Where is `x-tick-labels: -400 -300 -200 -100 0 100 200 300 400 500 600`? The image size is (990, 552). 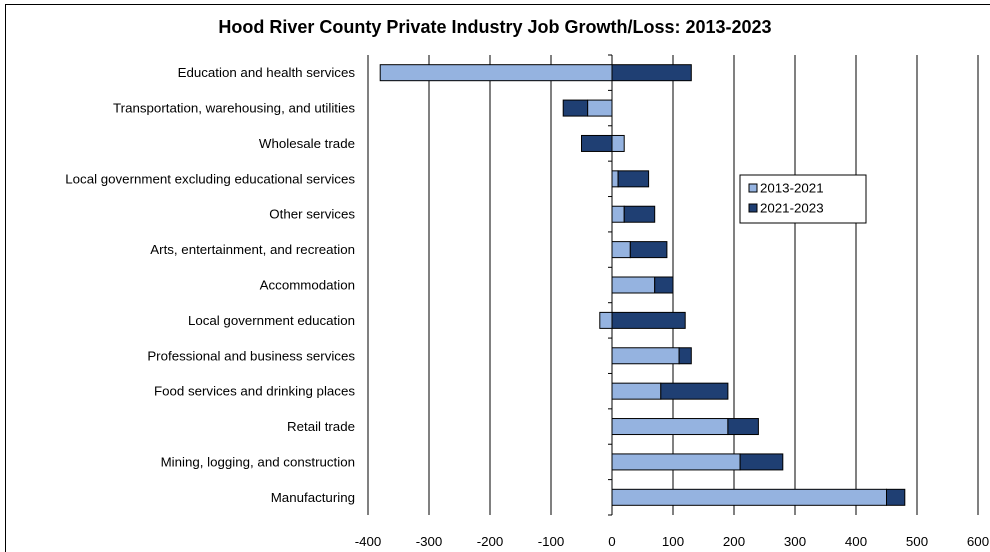 x-tick-labels: -400 -300 -200 -100 0 100 200 300 400 500 600 is located at coordinates (672, 541).